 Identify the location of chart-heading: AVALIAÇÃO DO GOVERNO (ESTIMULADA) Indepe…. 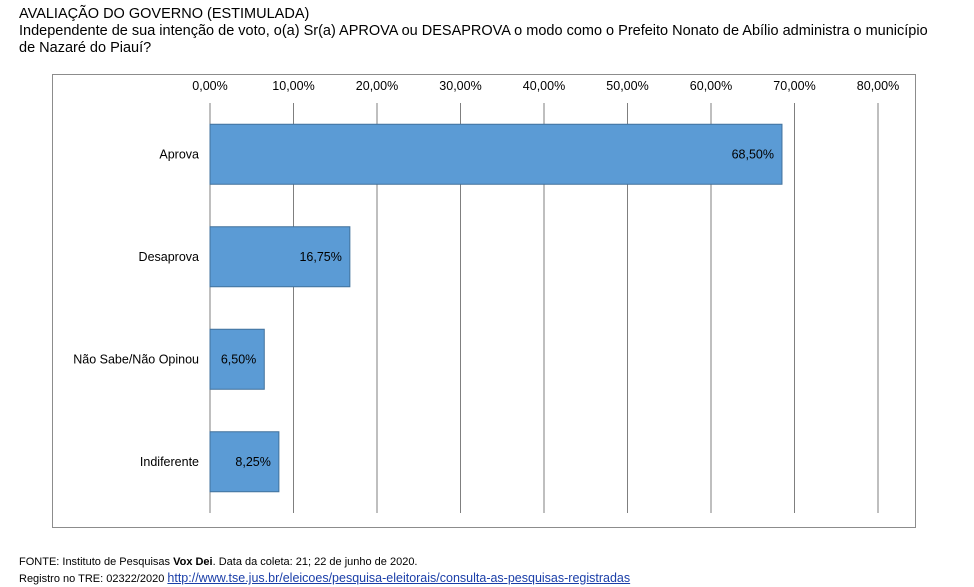
(489, 31).